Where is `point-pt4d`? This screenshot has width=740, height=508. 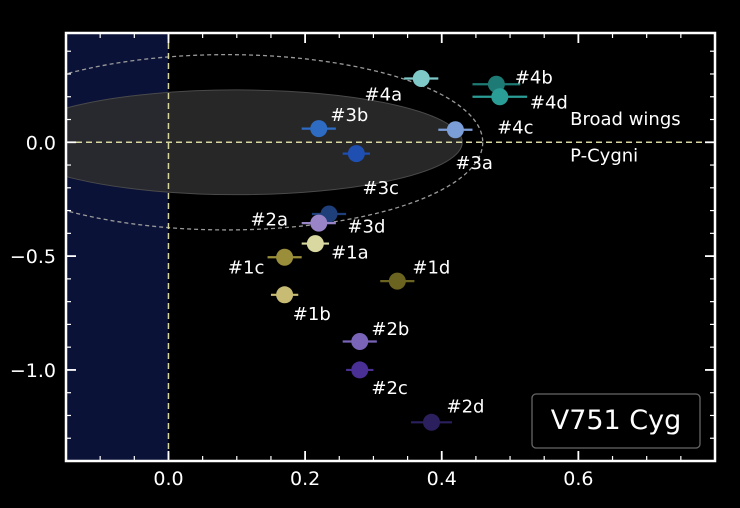 point-pt4d is located at coordinates (500, 97).